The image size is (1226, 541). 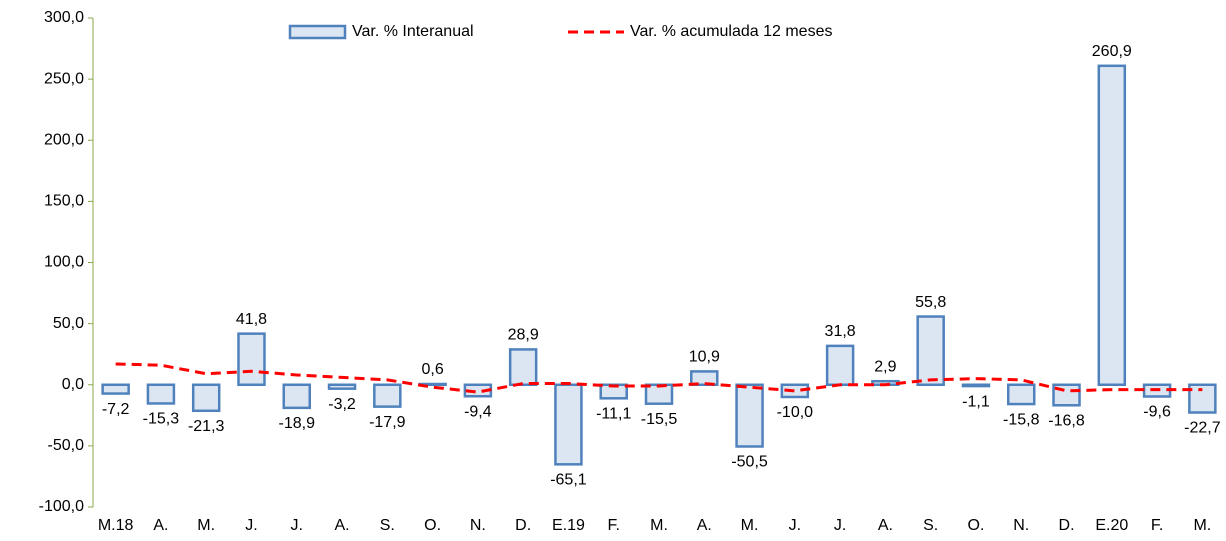 What do you see at coordinates (251, 319) in the screenshot?
I see `value-label: 41,8` at bounding box center [251, 319].